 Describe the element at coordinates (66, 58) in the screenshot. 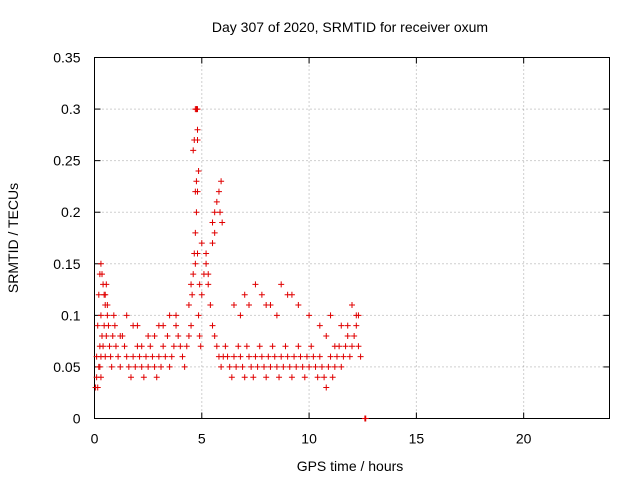

I see `y-tick-label: 0.35` at that location.